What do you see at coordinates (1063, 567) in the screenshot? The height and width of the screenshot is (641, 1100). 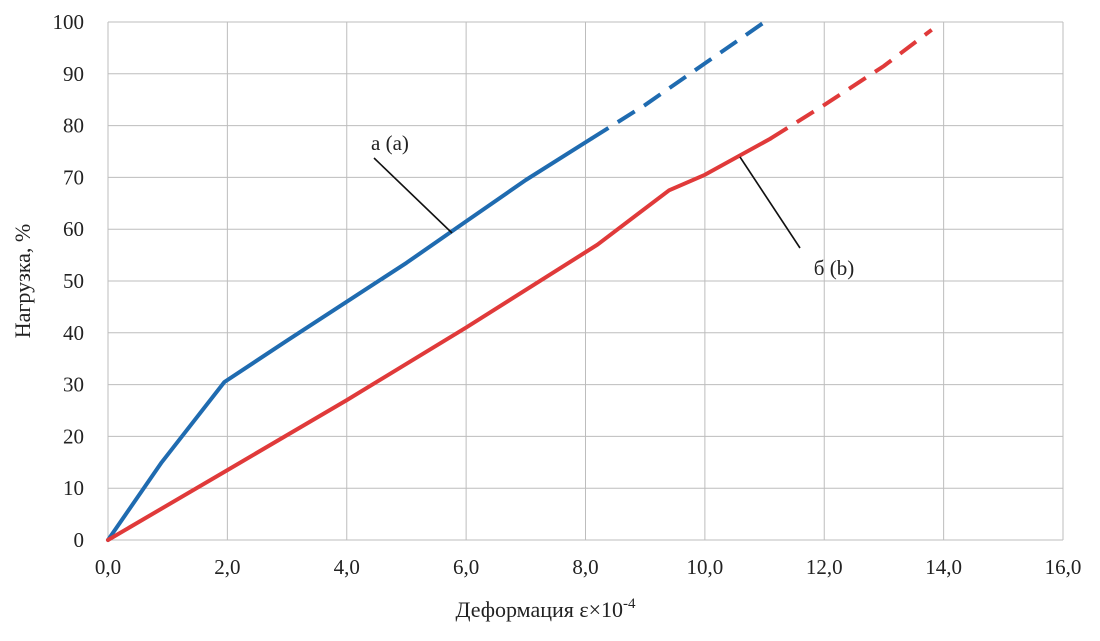 I see `x-tick-label: 16,0` at bounding box center [1063, 567].